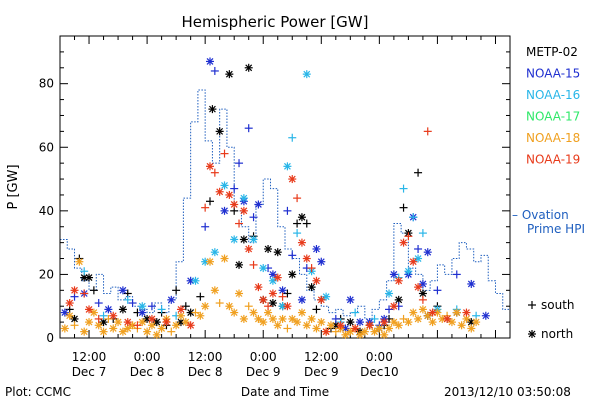 Image resolution: width=600 pixels, height=400 pixels. Describe the element at coordinates (558, 305) in the screenshot. I see `marker-legend-label: south` at that location.